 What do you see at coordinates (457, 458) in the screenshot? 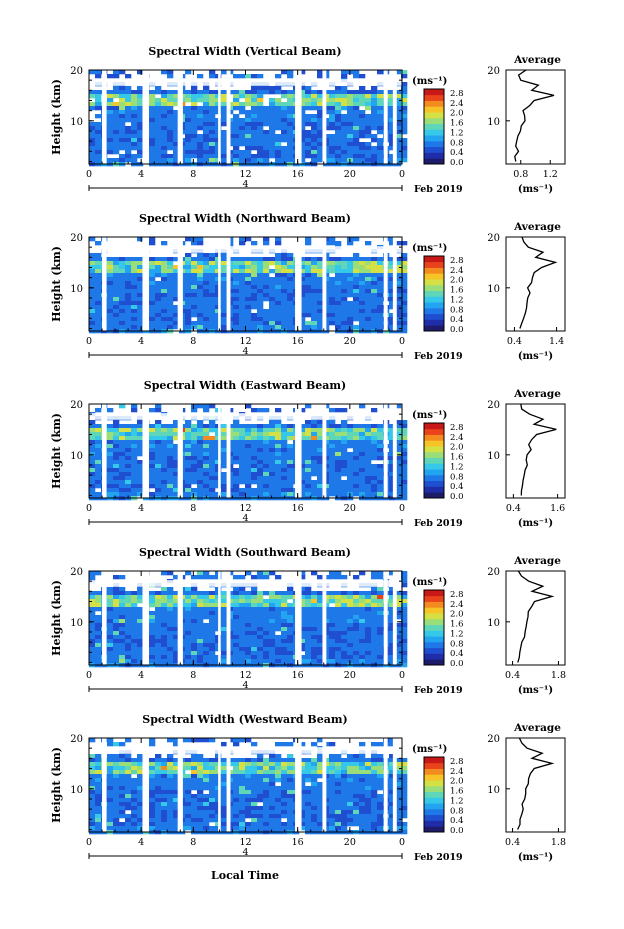
I see `colorbar-tick-label: 1.6` at bounding box center [457, 458].